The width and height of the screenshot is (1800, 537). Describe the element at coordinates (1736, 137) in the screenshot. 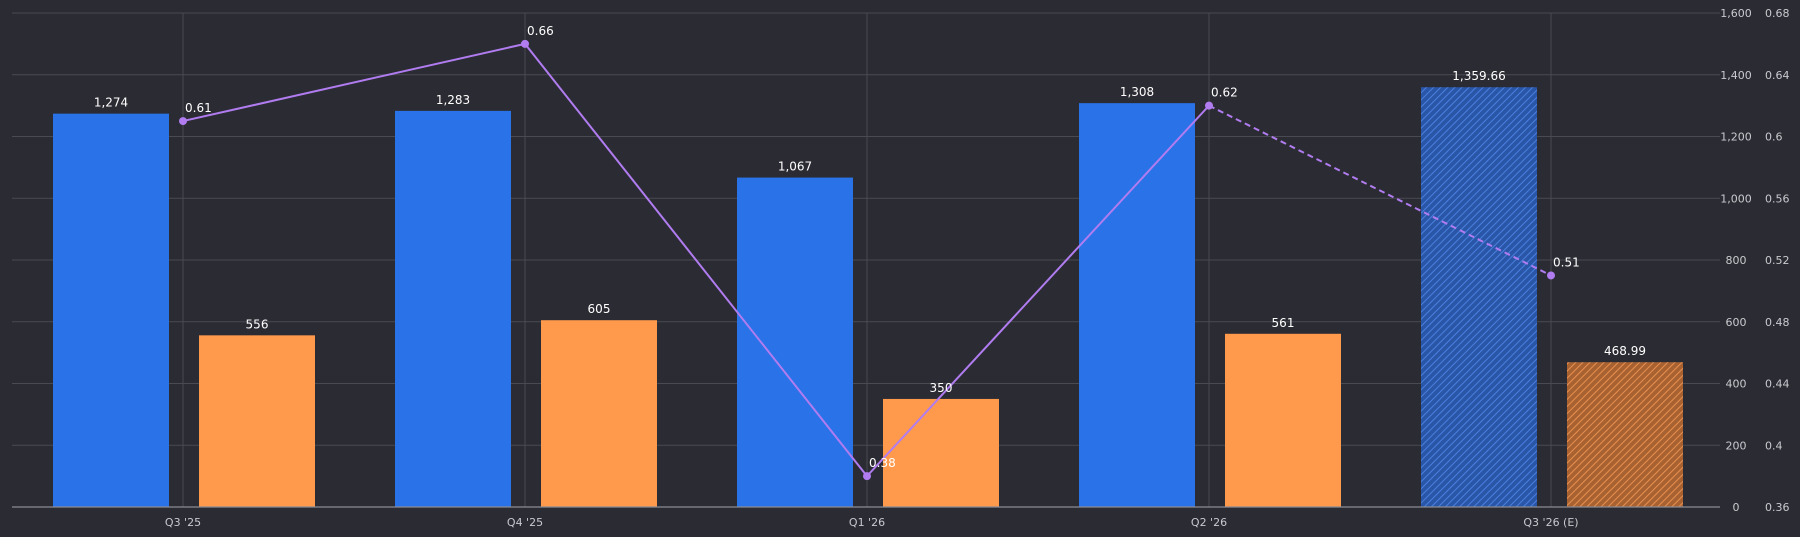

I see `left-axis-tick-label: 1,200` at that location.